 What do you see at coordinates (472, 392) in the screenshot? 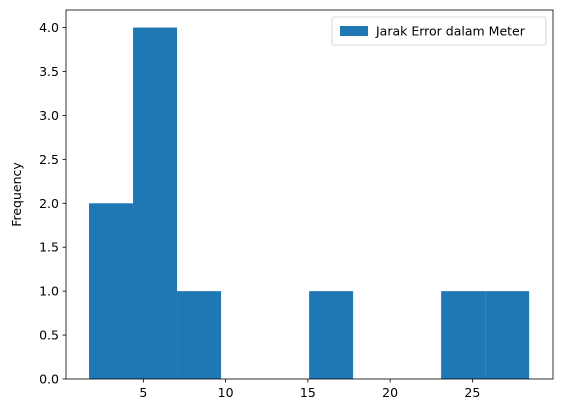
I see `x-tick-label: 25` at bounding box center [472, 392].